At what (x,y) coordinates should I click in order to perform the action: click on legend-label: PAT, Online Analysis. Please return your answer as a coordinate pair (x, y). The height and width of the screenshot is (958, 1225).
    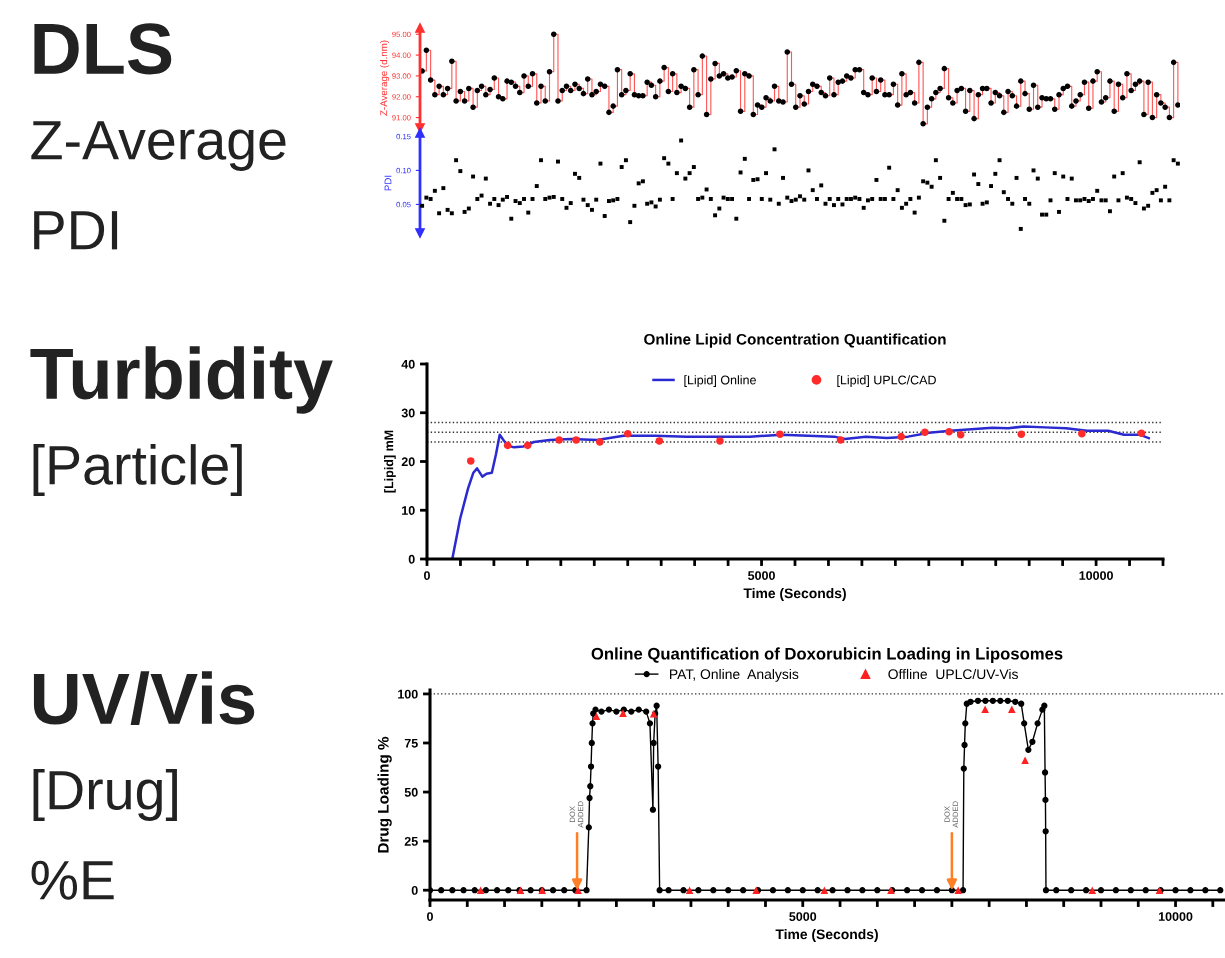
    Looking at the image, I should click on (734, 675).